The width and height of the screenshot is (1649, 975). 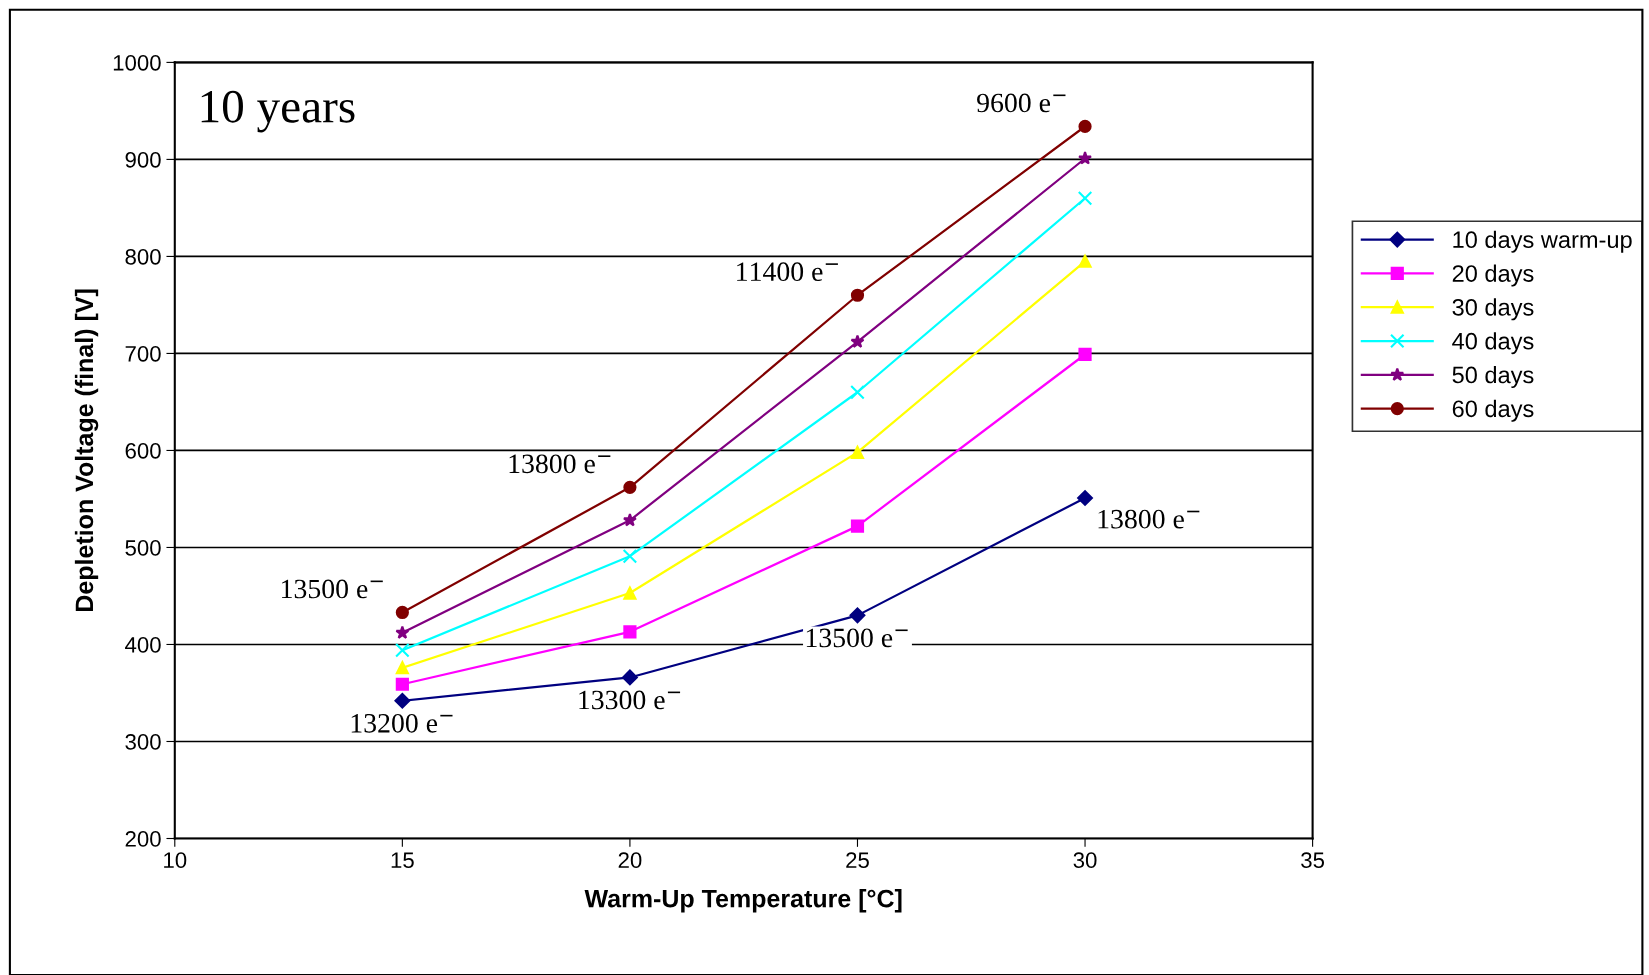 I want to click on x-tick-label: 35, so click(x=1313, y=860).